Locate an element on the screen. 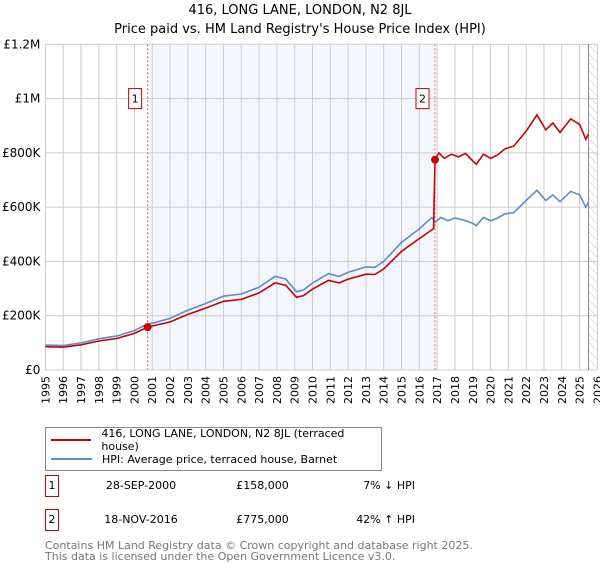  y-tick-label: £1M is located at coordinates (28, 99).